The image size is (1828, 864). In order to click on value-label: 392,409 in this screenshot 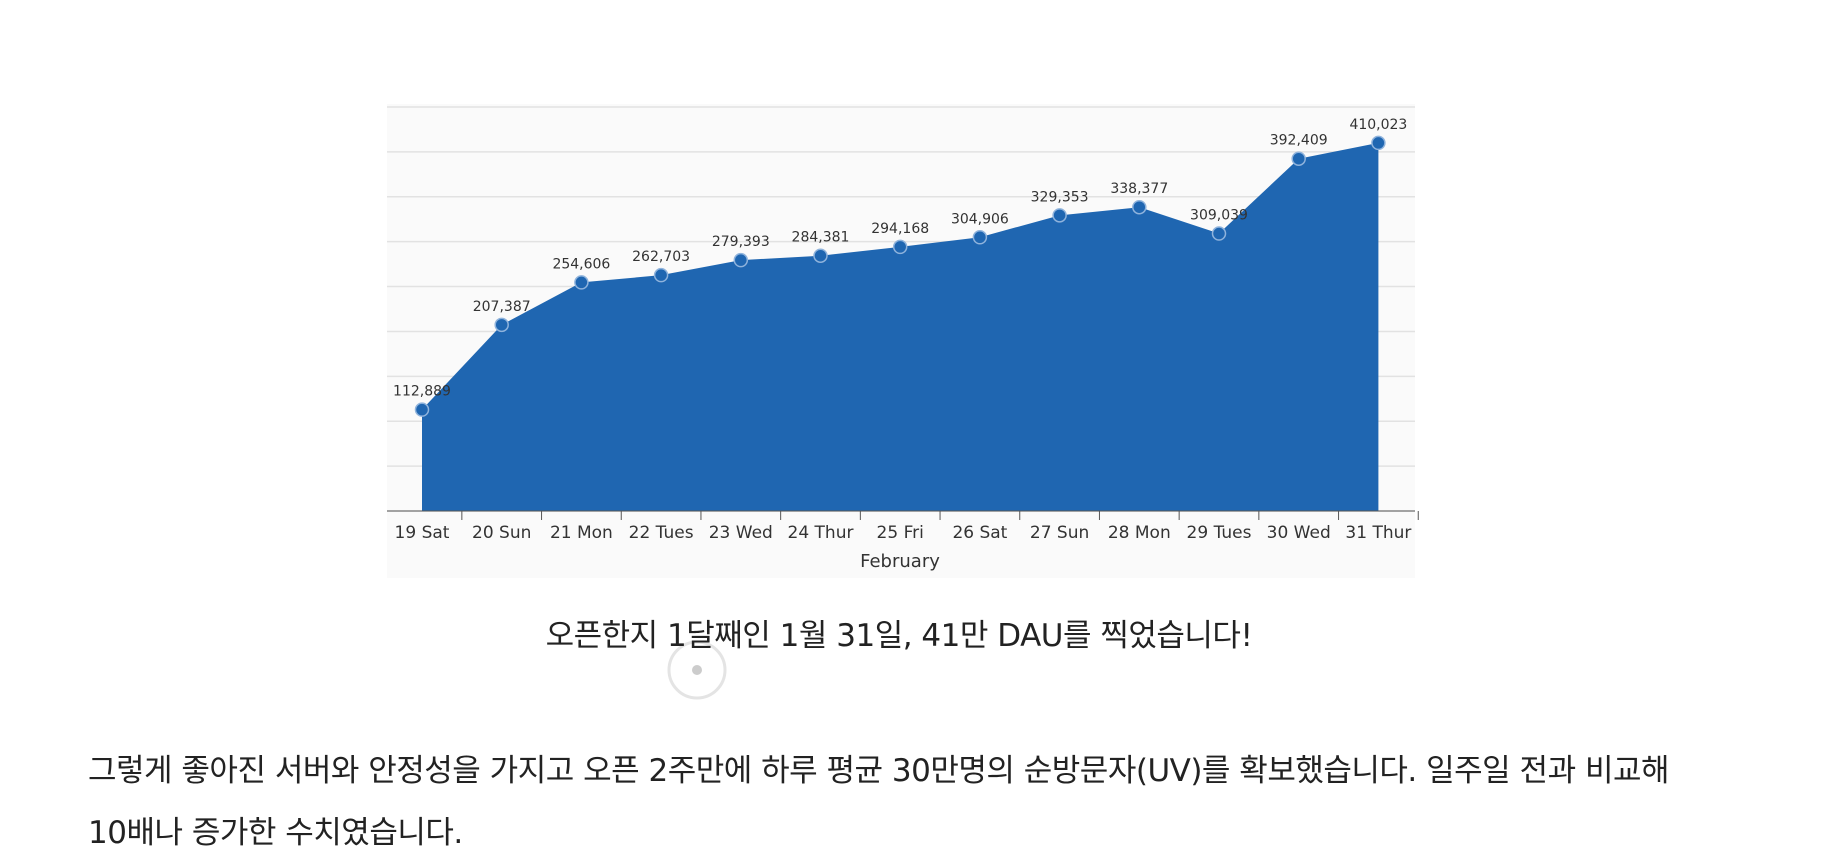, I will do `click(1299, 141)`.